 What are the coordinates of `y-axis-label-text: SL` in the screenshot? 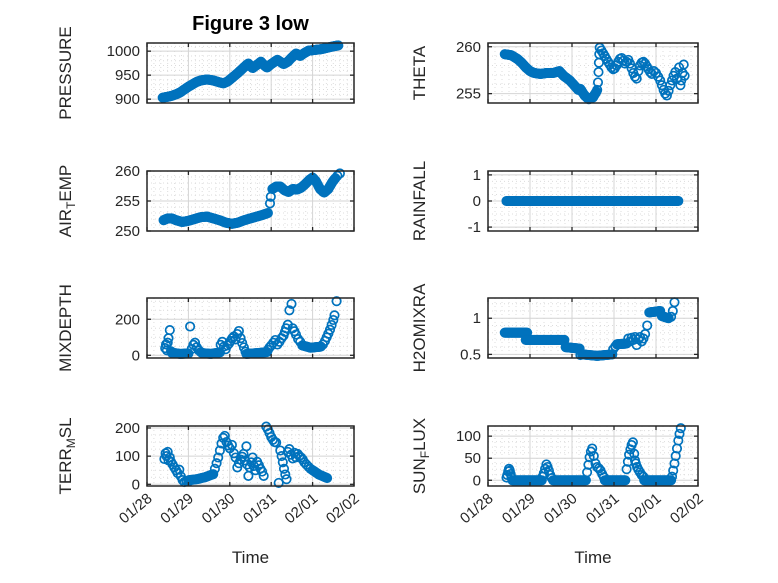 It's located at (65, 427).